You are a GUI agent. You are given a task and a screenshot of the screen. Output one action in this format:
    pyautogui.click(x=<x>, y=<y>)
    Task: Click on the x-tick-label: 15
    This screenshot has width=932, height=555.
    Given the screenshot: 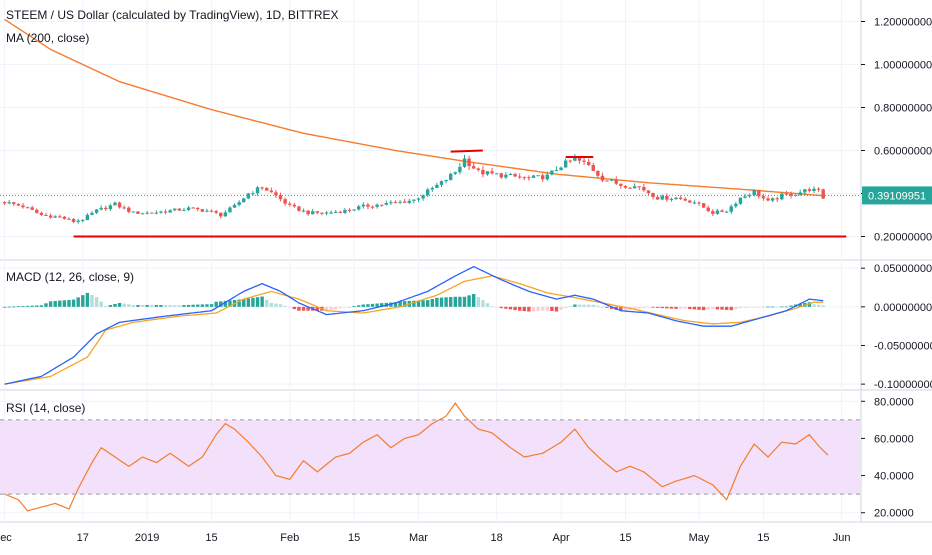 What is the action you would take?
    pyautogui.click(x=625, y=538)
    